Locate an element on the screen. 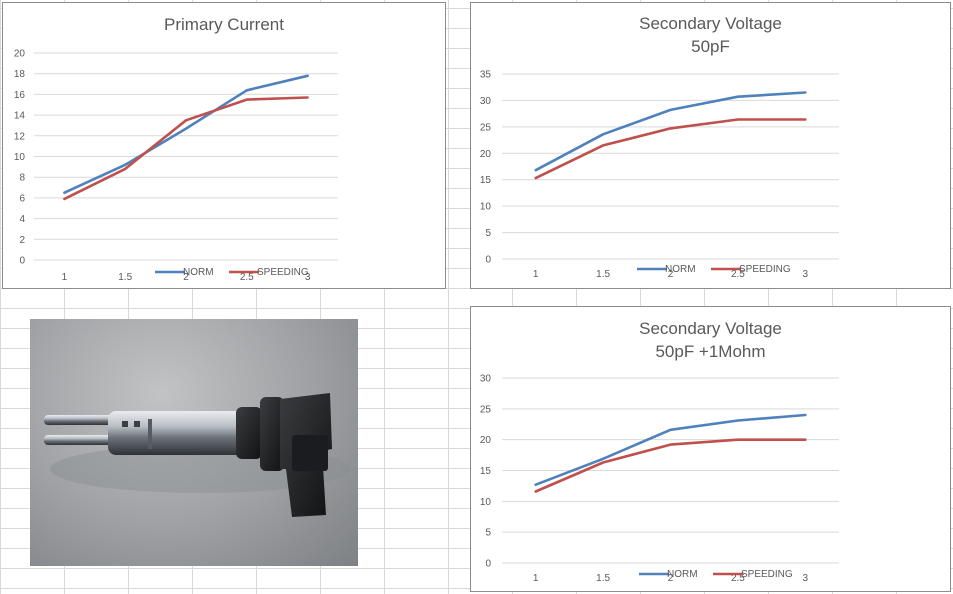 This screenshot has width=953, height=594. y-tick-label: 2 is located at coordinates (22, 240).